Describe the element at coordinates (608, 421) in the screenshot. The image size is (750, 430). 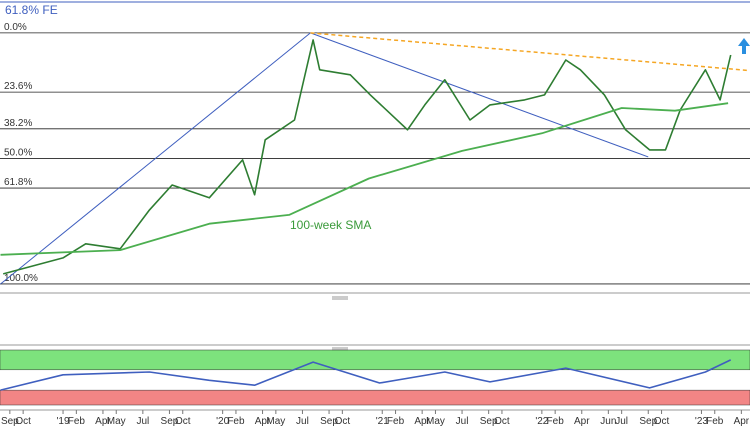
I see `x-tick-label: Jun` at that location.